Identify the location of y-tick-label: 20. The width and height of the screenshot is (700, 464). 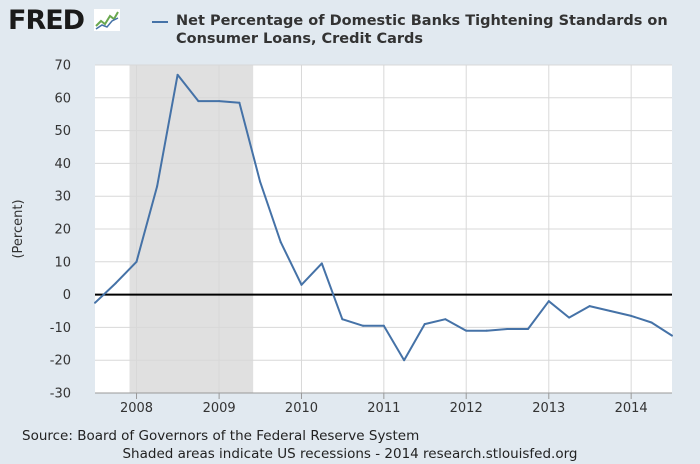
(62, 230).